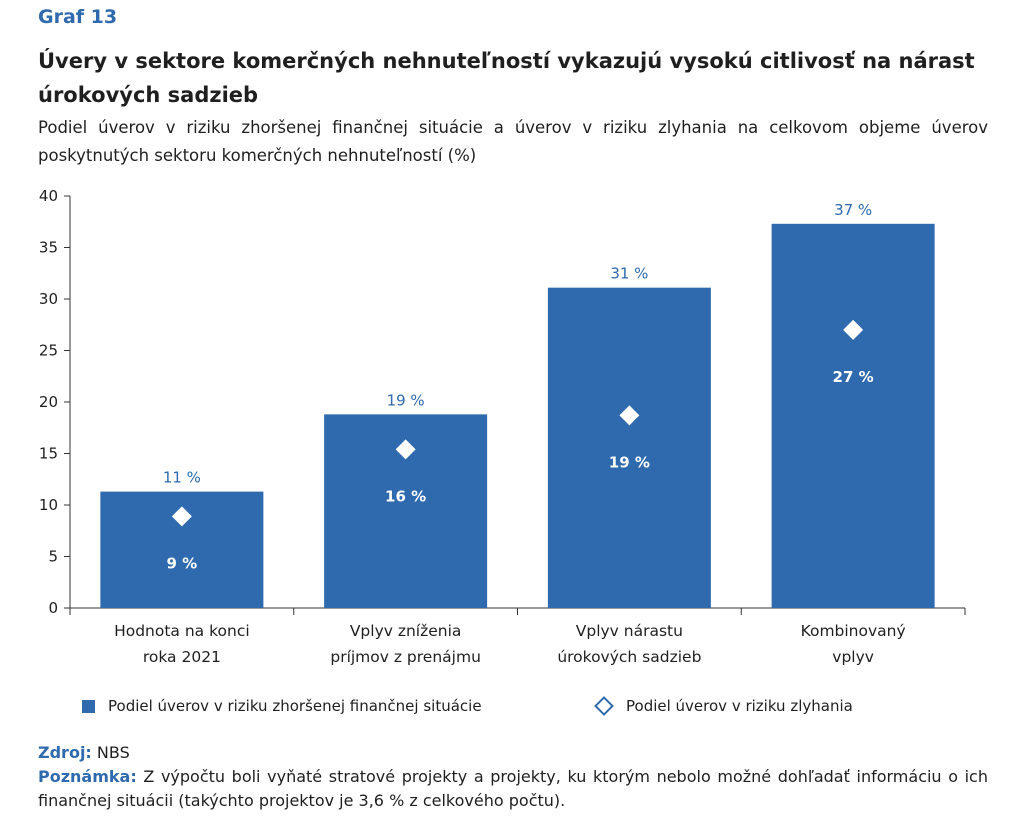  What do you see at coordinates (513, 753) in the screenshot?
I see `source-line: Zdroj: NBS` at bounding box center [513, 753].